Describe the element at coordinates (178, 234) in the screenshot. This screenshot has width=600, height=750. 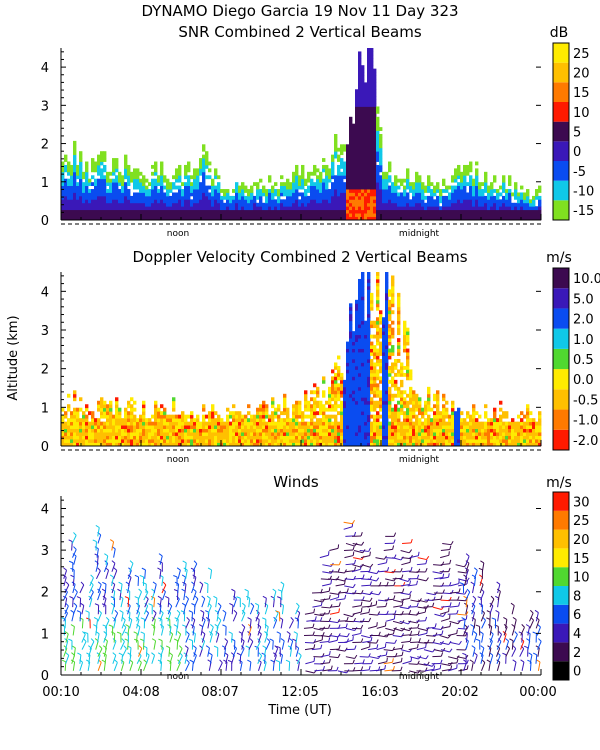
I see `snr-noon-marker: noon` at that location.